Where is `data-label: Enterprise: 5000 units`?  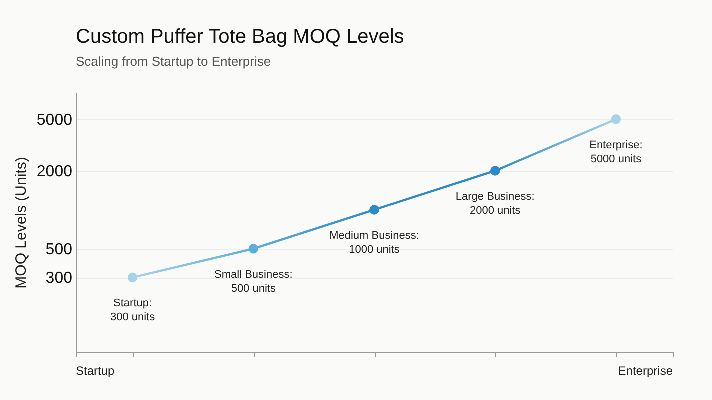 data-label: Enterprise: 5000 units is located at coordinates (616, 152).